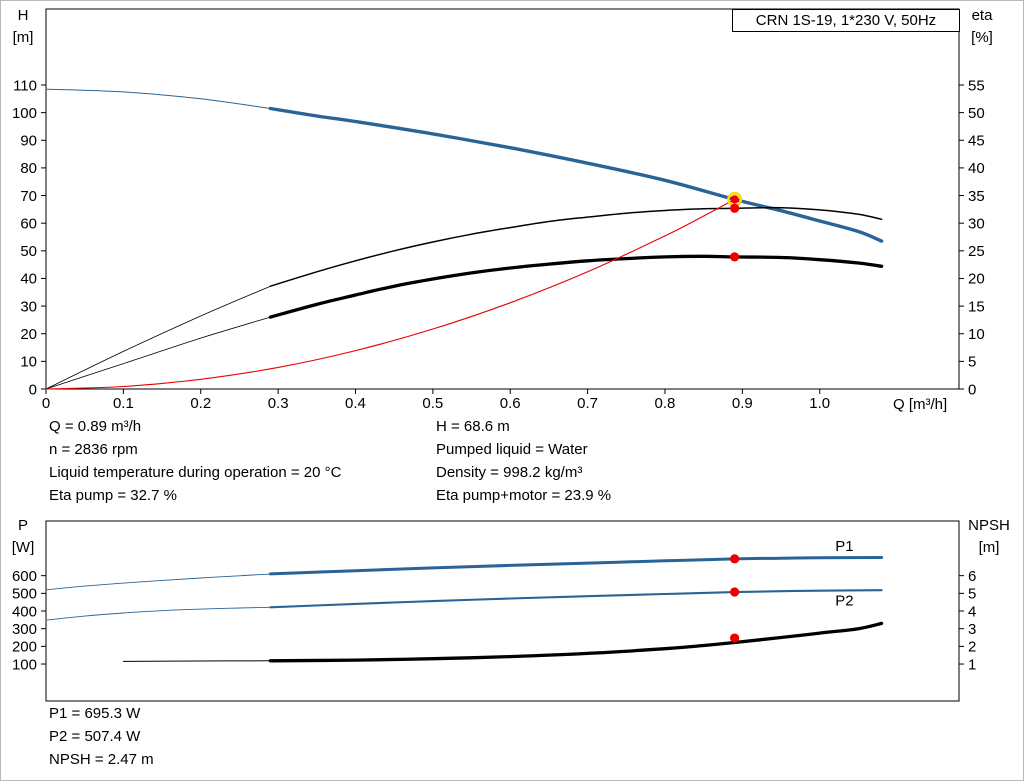 This screenshot has height=781, width=1024. Describe the element at coordinates (982, 27) in the screenshot. I see `eta-axis-title: eta [%]` at that location.